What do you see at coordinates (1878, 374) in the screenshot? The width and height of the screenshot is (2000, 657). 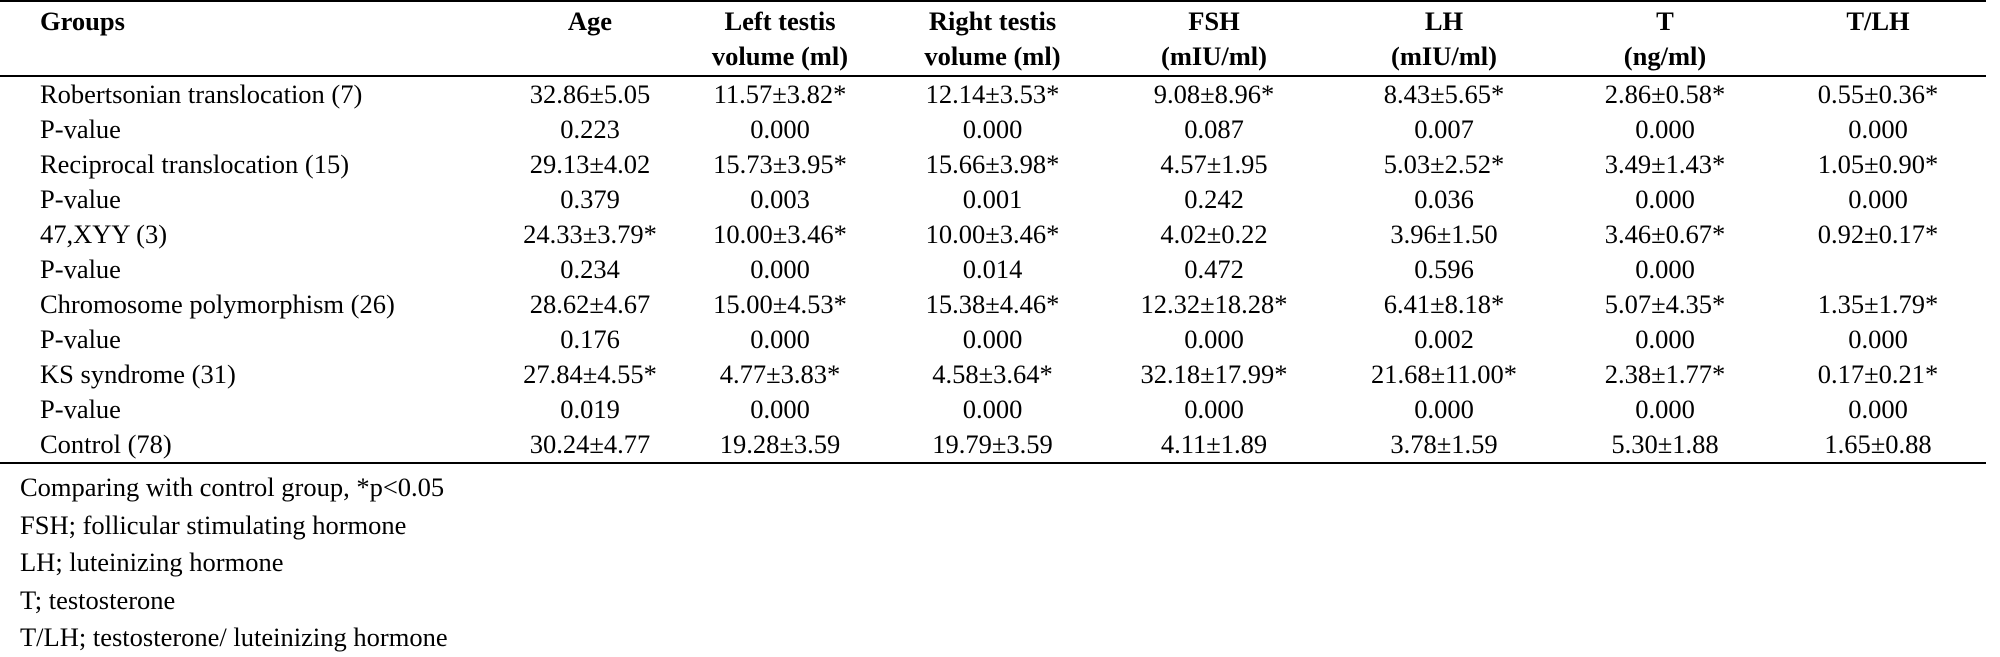 I see `value-cell: 0.17±0.21*` at bounding box center [1878, 374].